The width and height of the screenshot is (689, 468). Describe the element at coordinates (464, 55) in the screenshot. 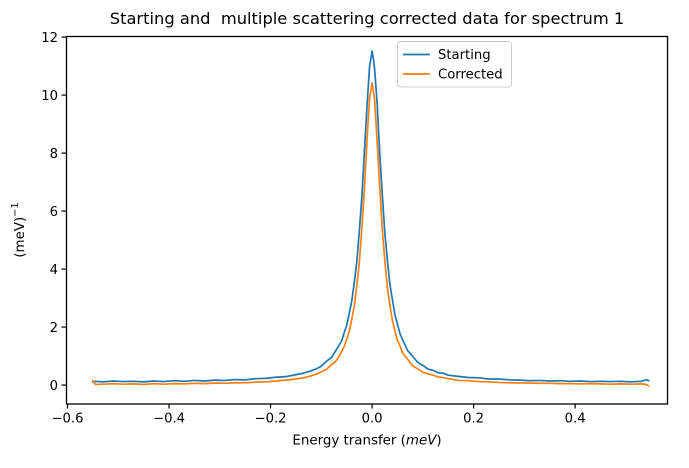

I see `legend-label-starting: Starting` at that location.